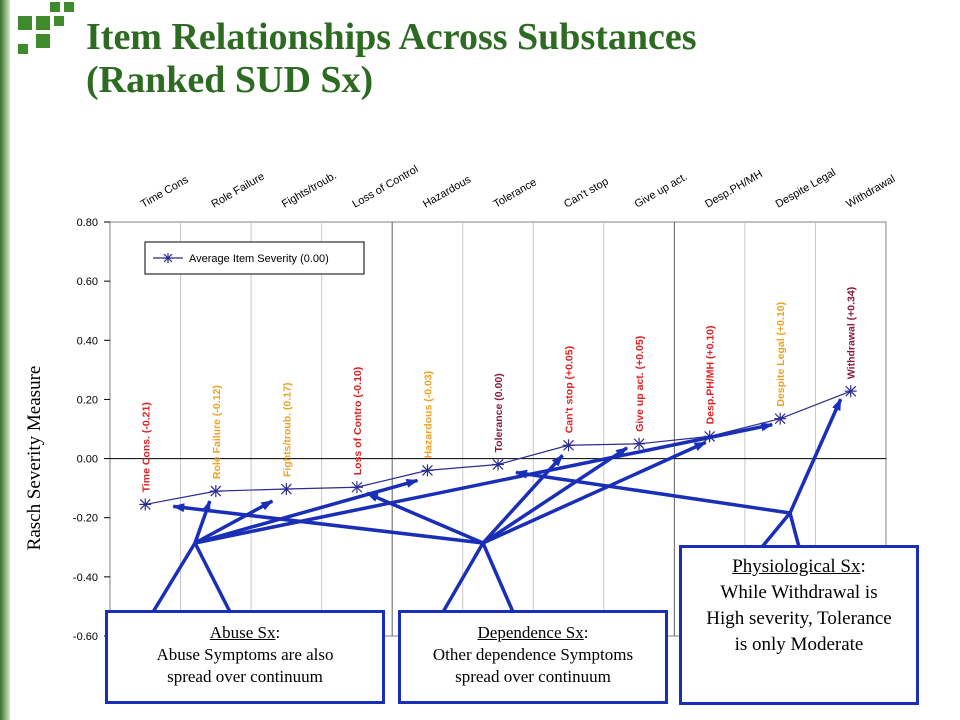  Describe the element at coordinates (278, 632) in the screenshot. I see `callout-abuse-colon: :` at that location.